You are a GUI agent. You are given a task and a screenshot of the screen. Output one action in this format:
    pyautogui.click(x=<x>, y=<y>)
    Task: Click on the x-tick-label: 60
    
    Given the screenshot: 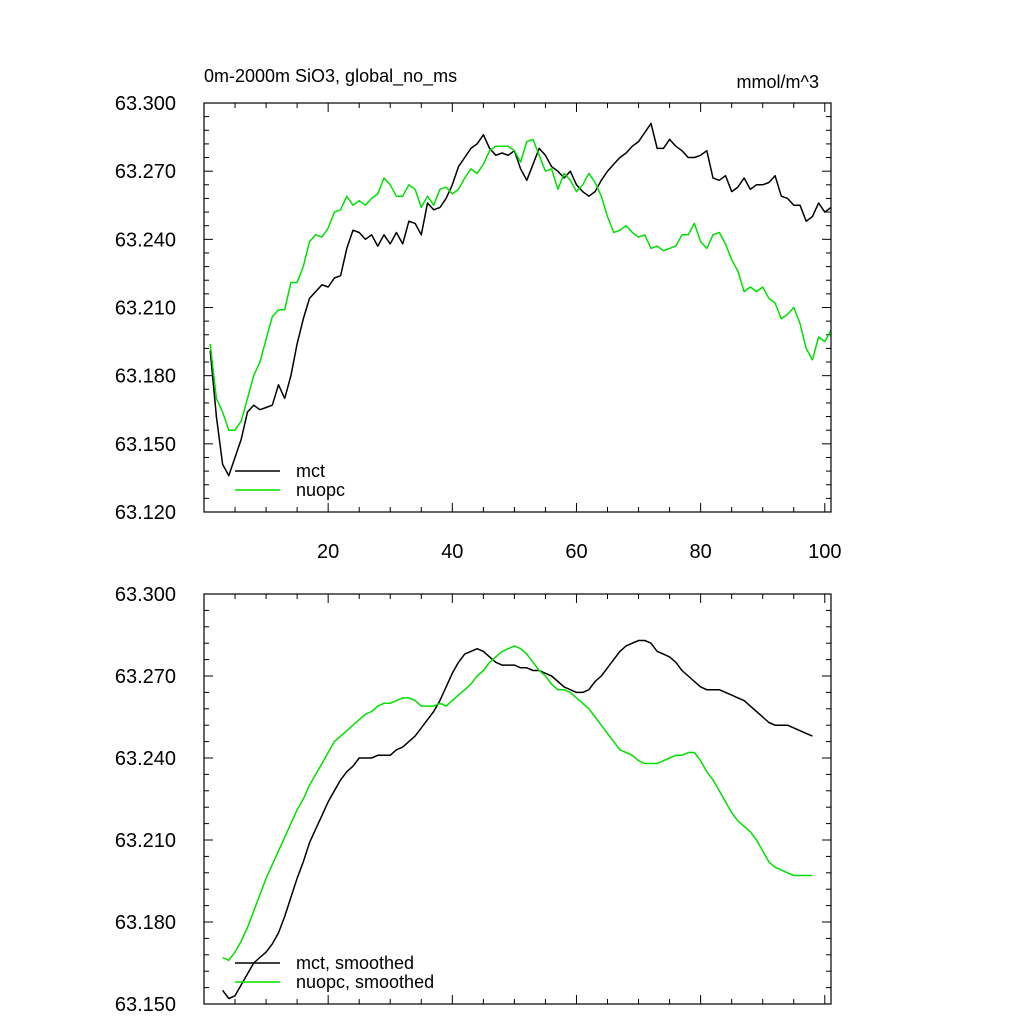 What is the action you would take?
    pyautogui.click(x=576, y=552)
    